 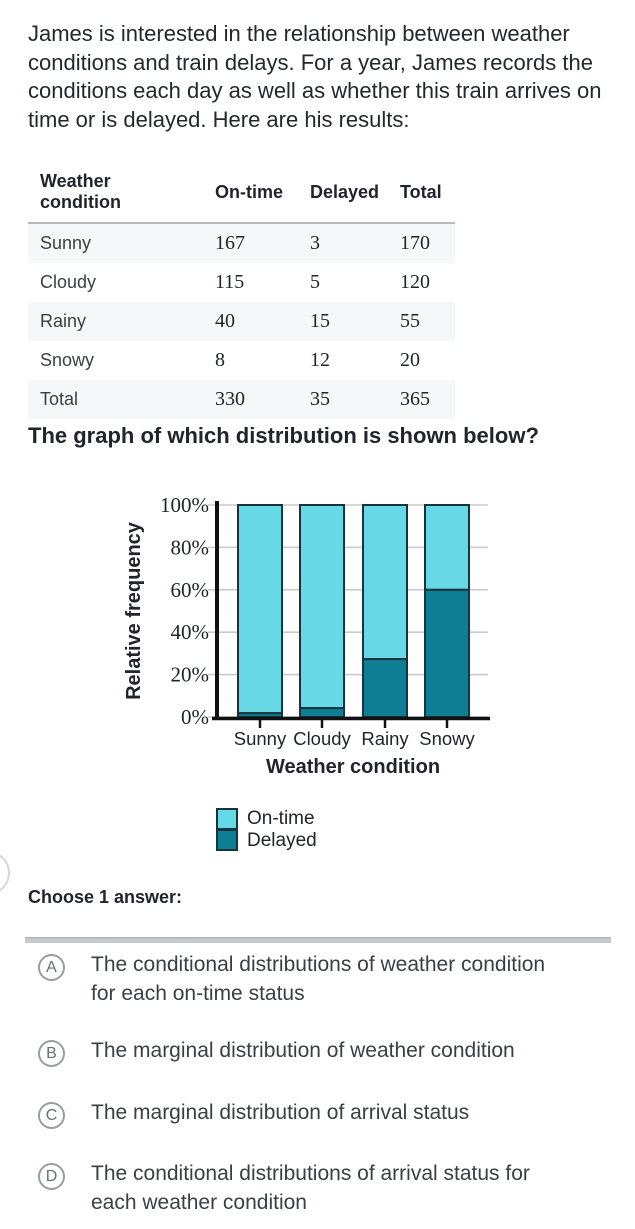 I want to click on bar-delayed-sunny, so click(x=260, y=715).